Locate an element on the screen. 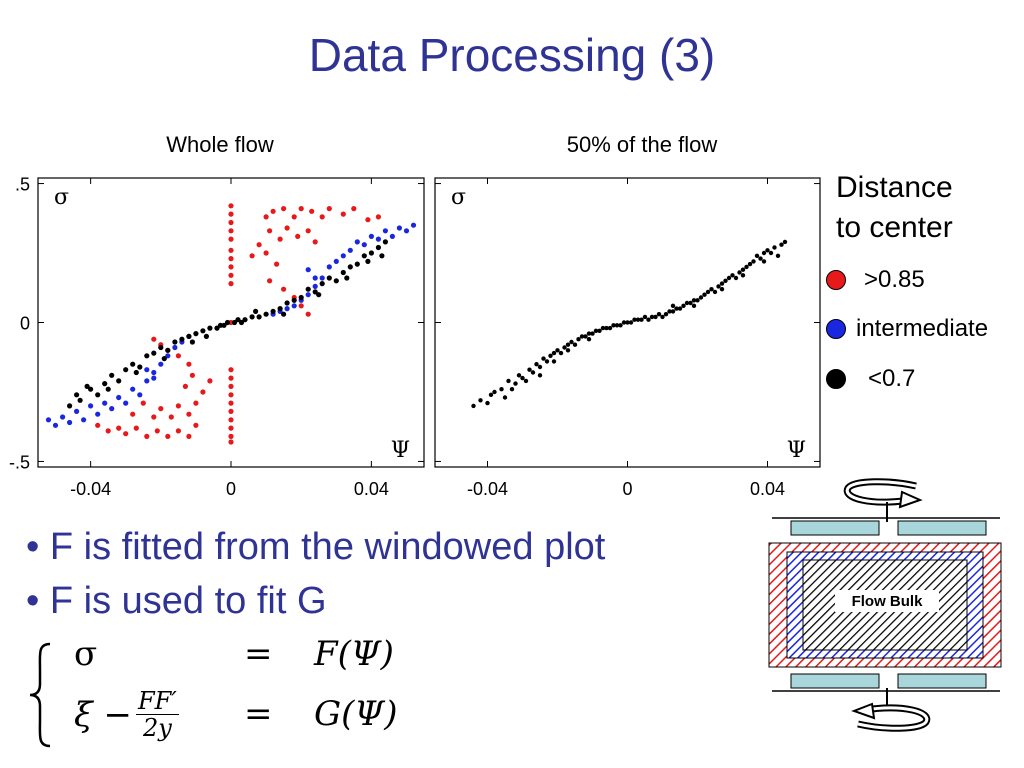 The width and height of the screenshot is (1024, 768). bullet-item: • F is fitted from the windowed plot is located at coordinates (316, 547).